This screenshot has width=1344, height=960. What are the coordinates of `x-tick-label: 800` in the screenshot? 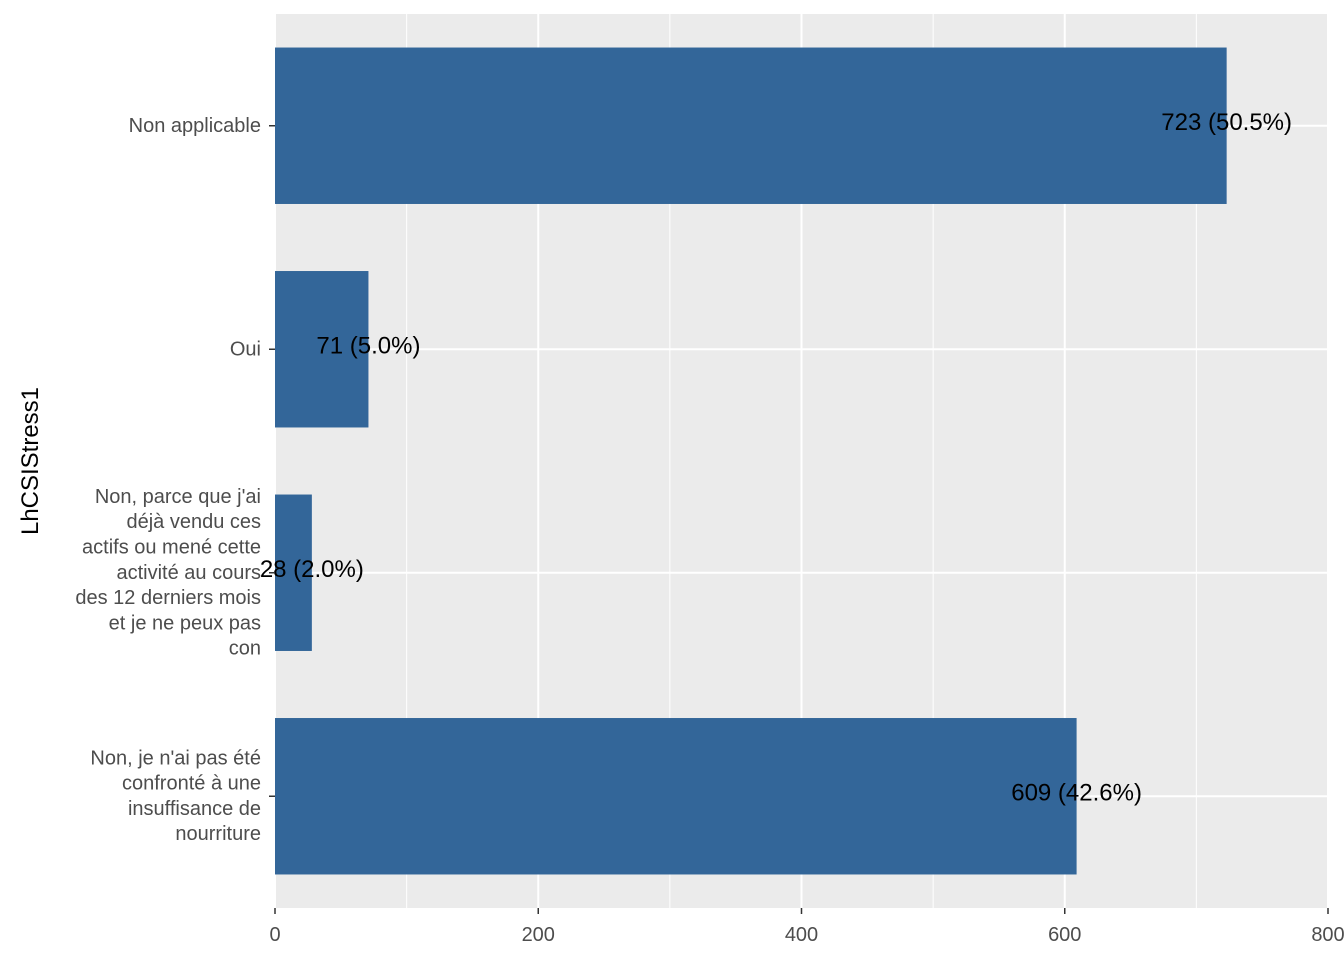 It's located at (1327, 935).